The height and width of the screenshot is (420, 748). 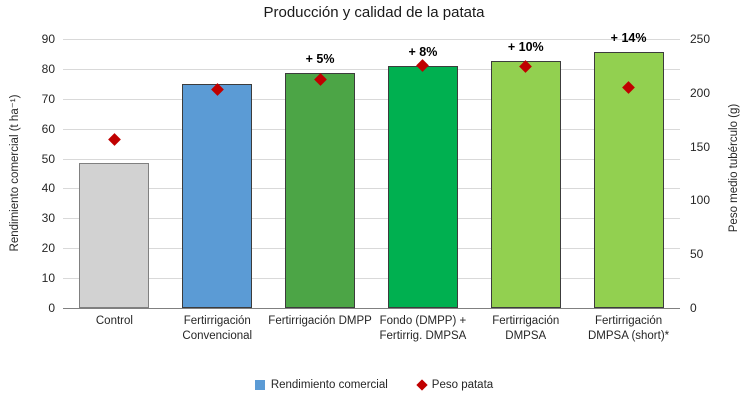 I want to click on legend-label-rendimiento: Rendimiento comercial, so click(x=329, y=385).